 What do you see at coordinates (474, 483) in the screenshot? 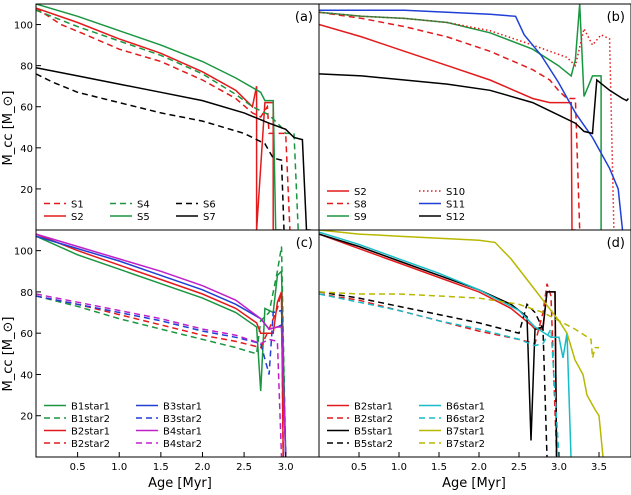
I see `x-axis-label-right: Age [Myr]` at bounding box center [474, 483].